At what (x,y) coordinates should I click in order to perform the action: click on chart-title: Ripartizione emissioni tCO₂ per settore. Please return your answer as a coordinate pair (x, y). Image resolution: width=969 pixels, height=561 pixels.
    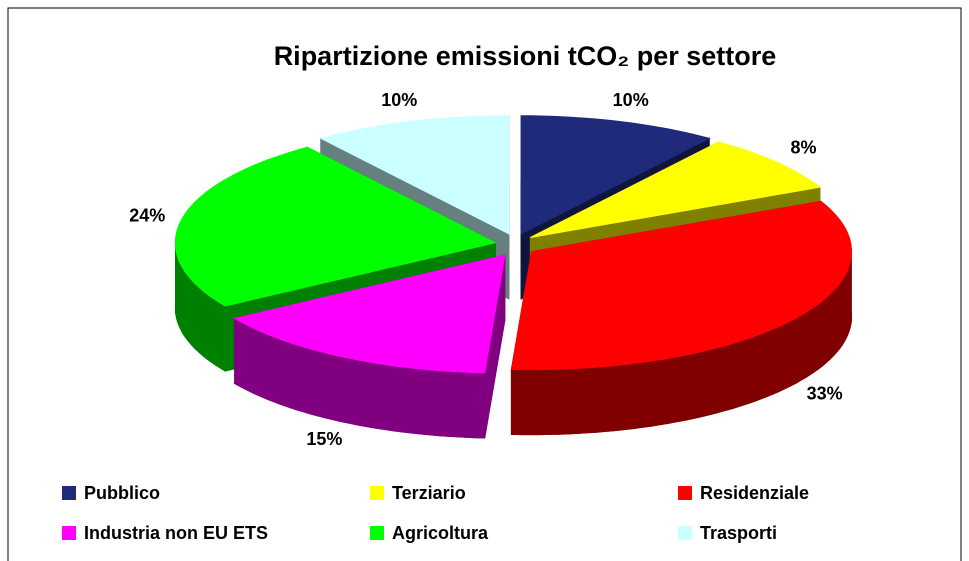
    Looking at the image, I should click on (525, 56).